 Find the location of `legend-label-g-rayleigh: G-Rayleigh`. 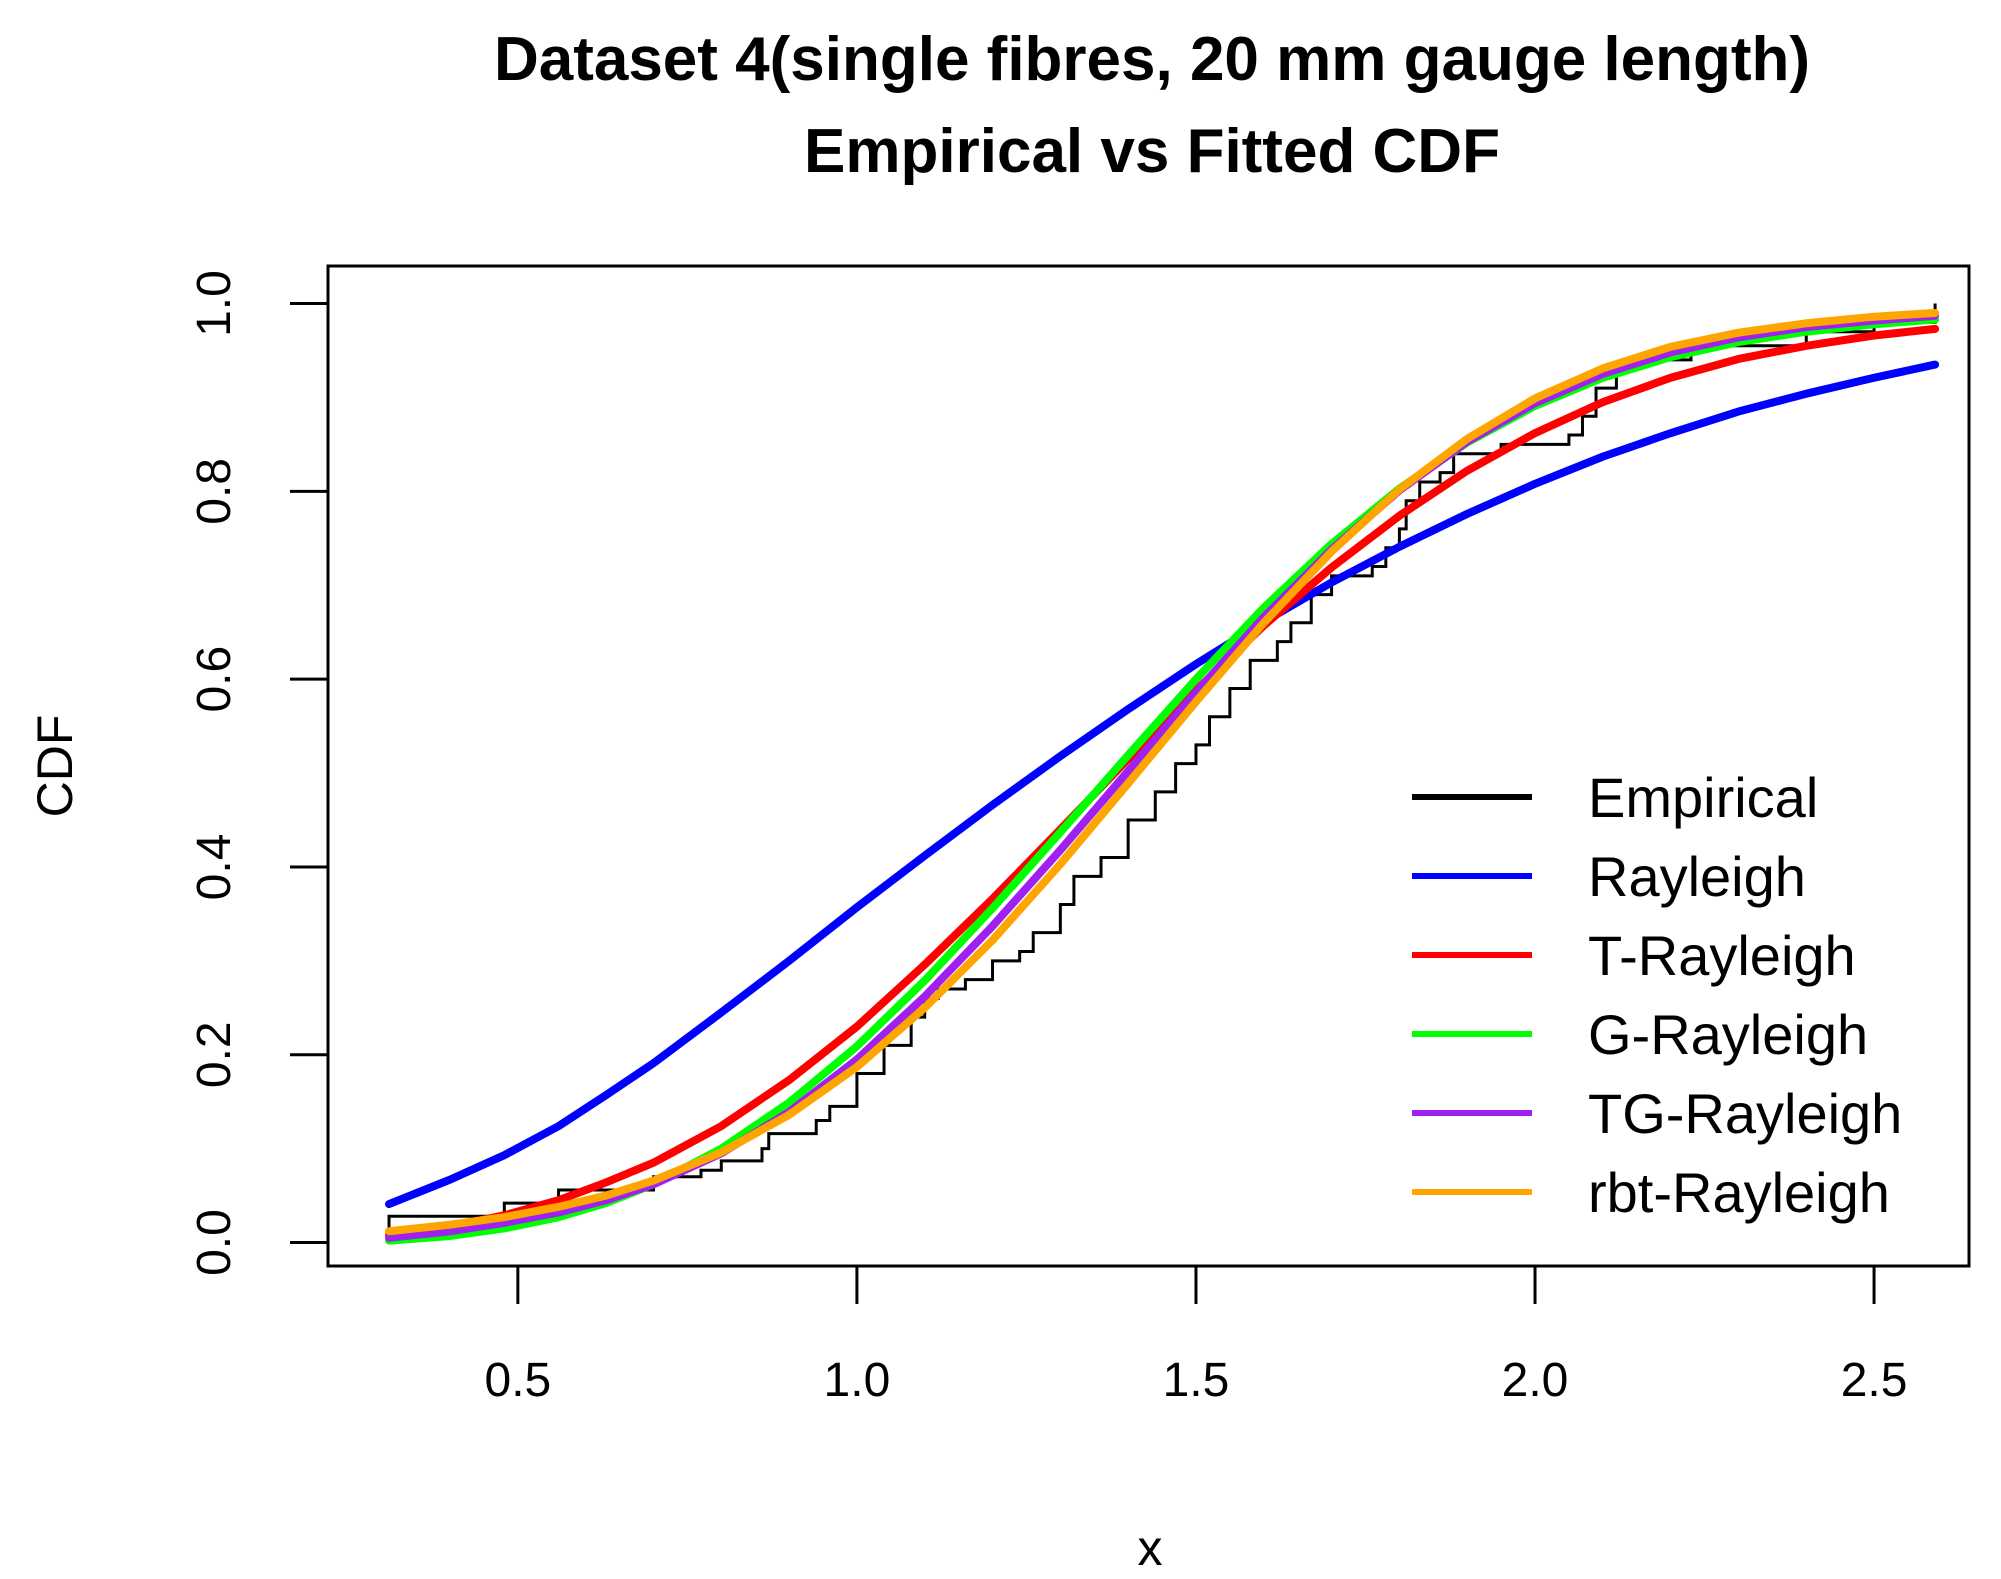

legend-label-g-rayleigh: G-Rayleigh is located at coordinates (1728, 1034).